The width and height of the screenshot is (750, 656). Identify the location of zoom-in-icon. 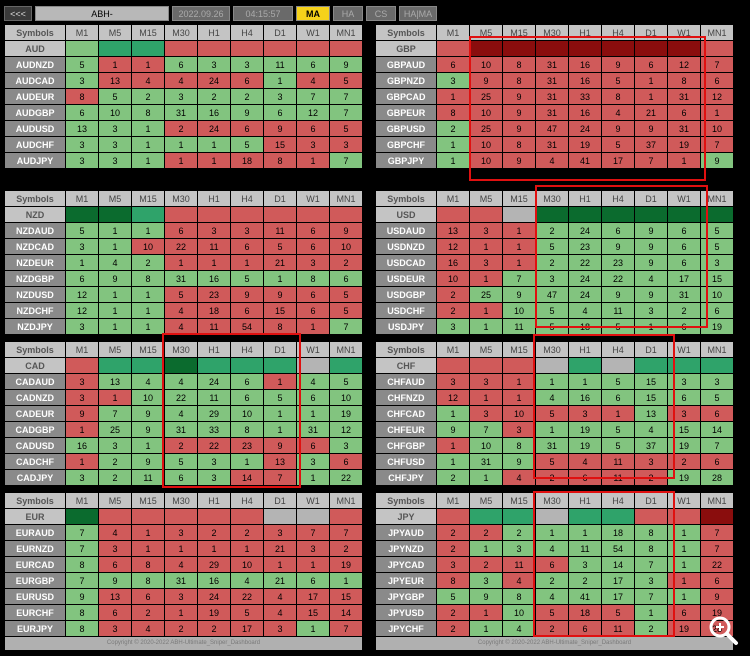
(723, 630).